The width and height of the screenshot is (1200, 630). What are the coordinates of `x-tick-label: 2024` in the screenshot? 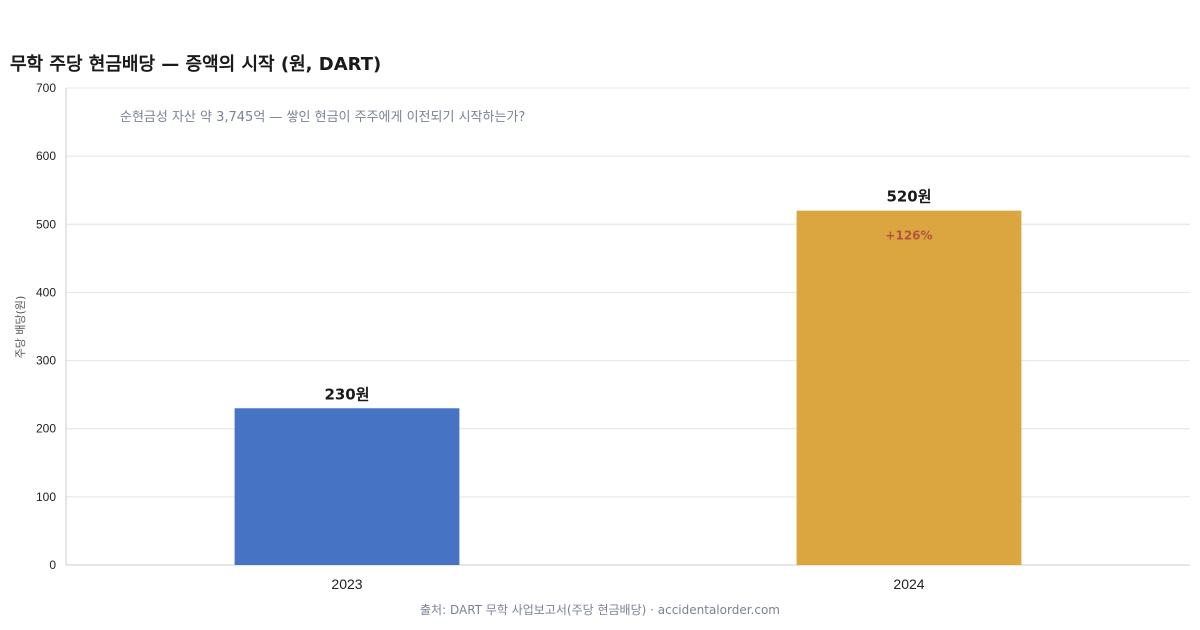 It's located at (908, 584).